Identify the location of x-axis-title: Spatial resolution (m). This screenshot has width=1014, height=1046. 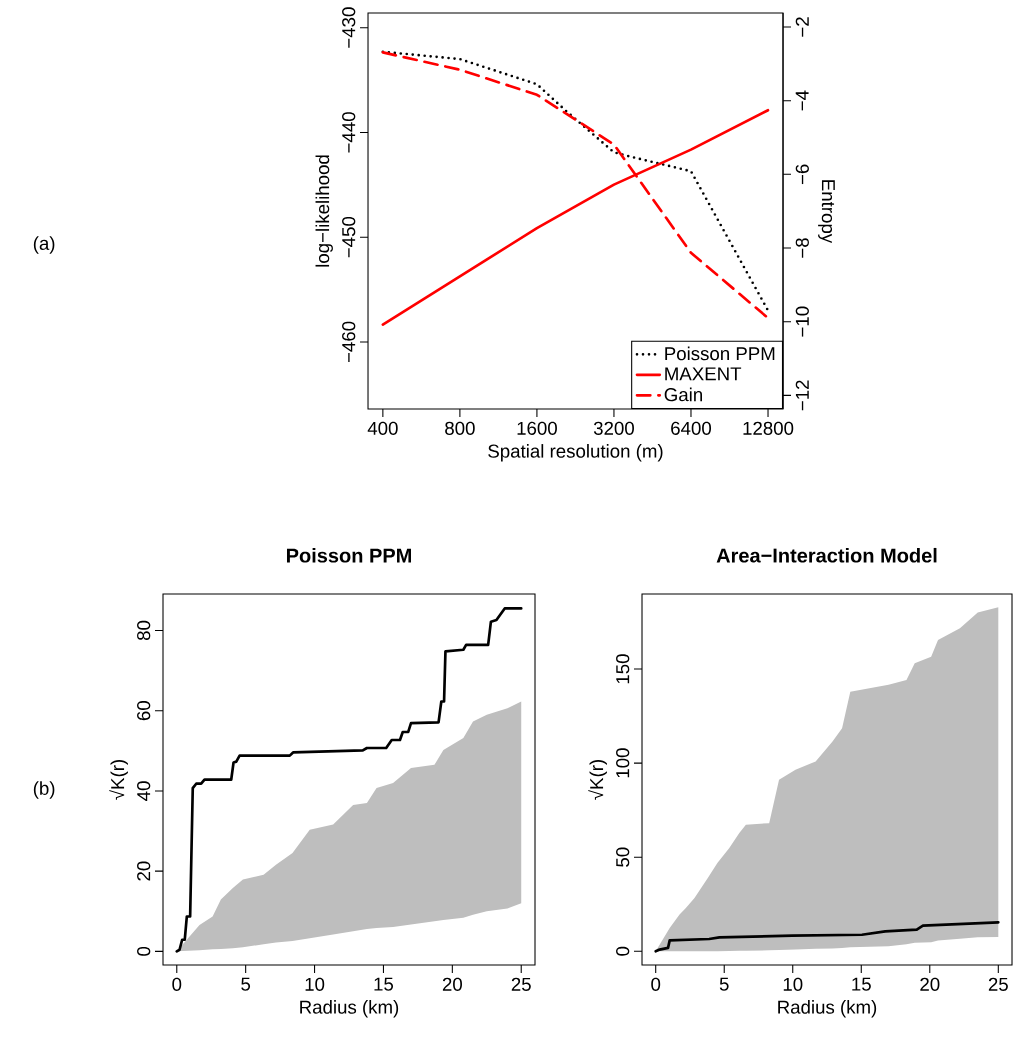
(575, 453).